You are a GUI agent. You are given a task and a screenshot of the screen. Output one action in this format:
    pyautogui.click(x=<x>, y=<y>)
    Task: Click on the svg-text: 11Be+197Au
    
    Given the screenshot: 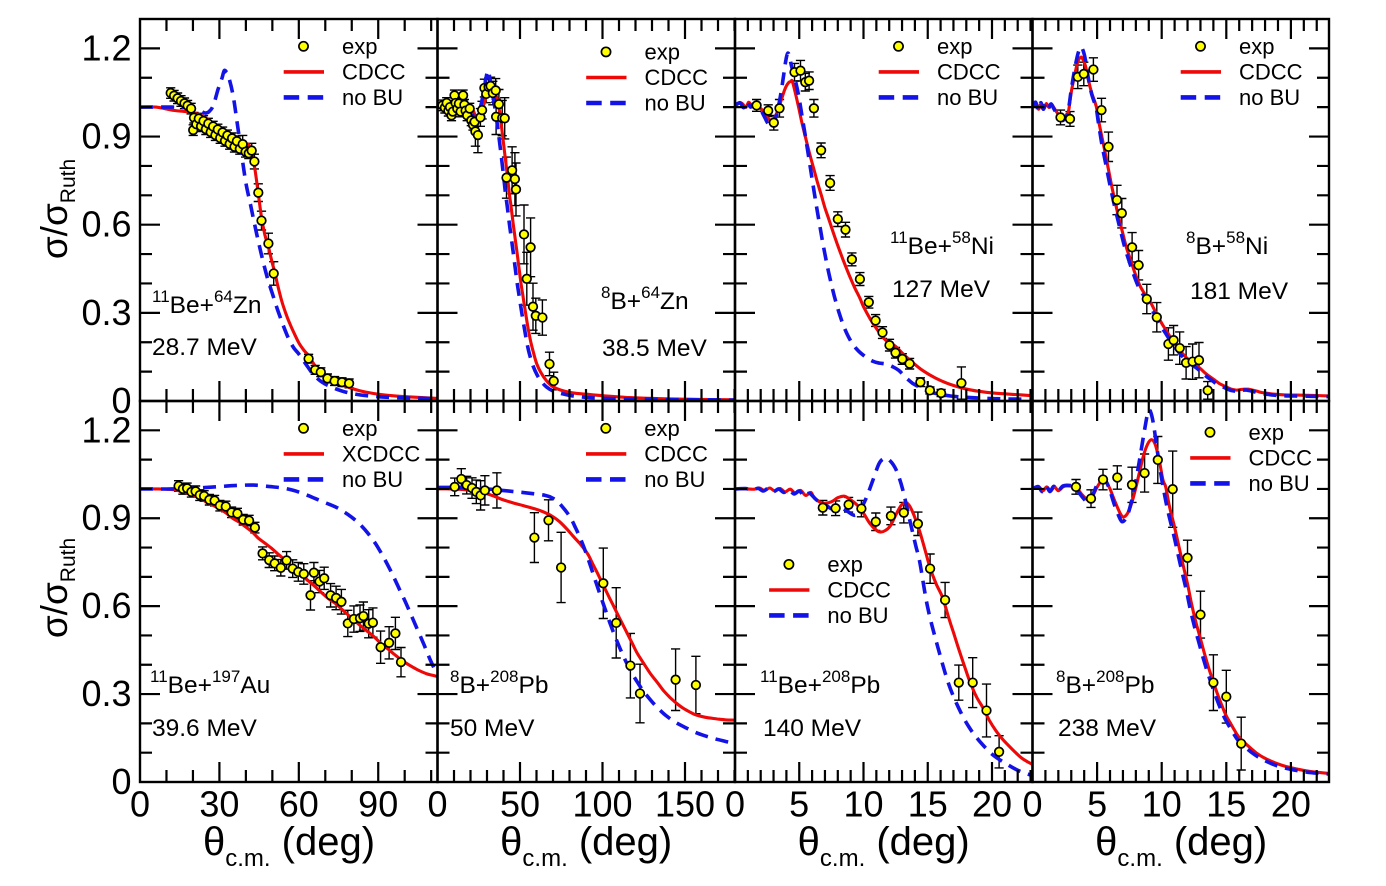 What is the action you would take?
    pyautogui.click(x=210, y=683)
    